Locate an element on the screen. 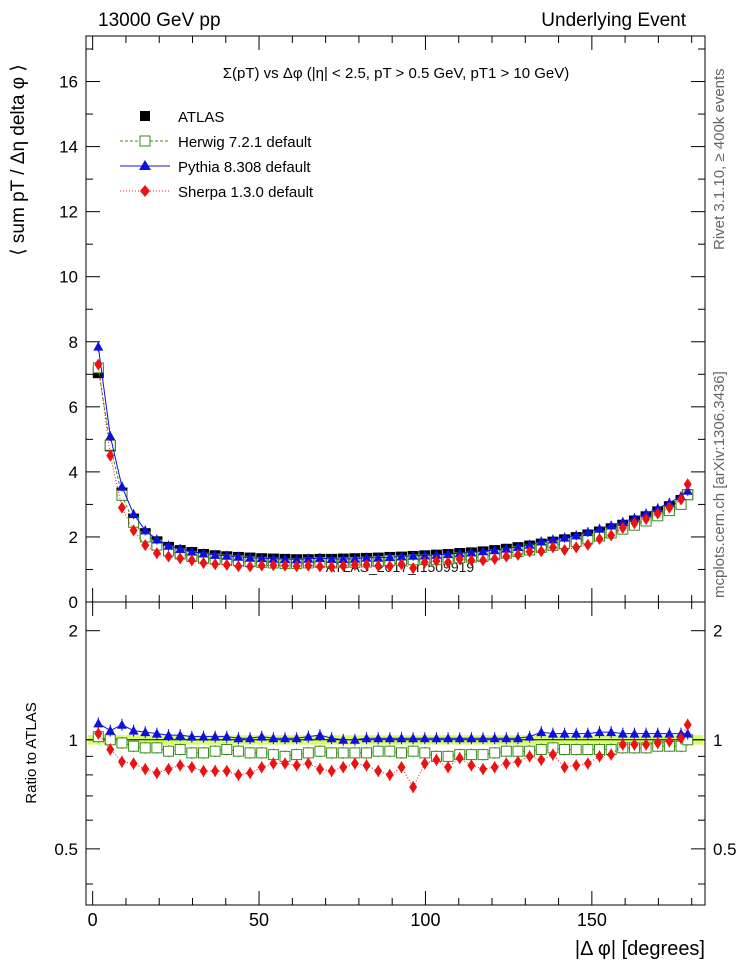 The image size is (746, 972). main-ytick-label: 6 is located at coordinates (73, 407).